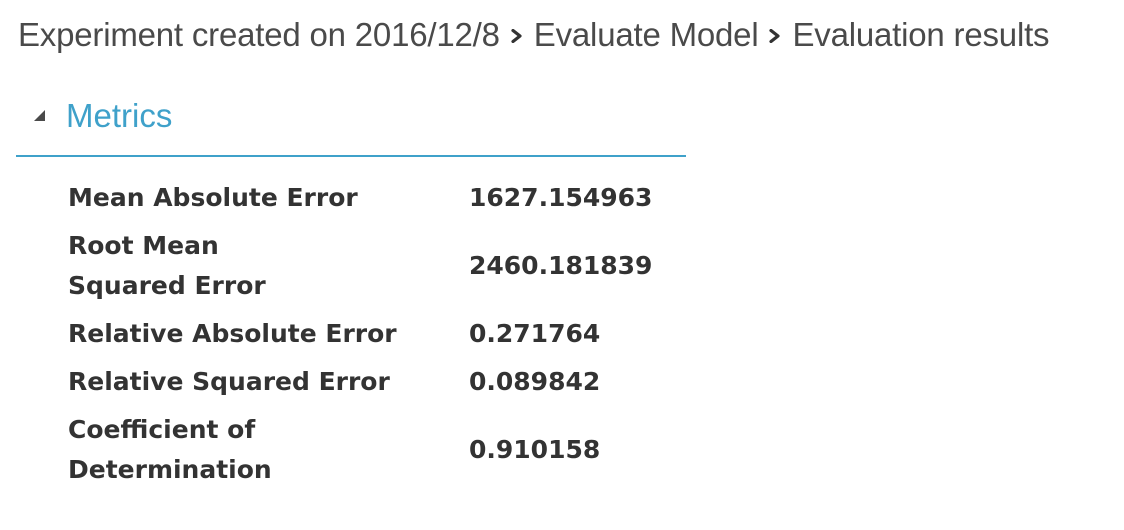  What do you see at coordinates (351, 156) in the screenshot?
I see `section-divider` at bounding box center [351, 156].